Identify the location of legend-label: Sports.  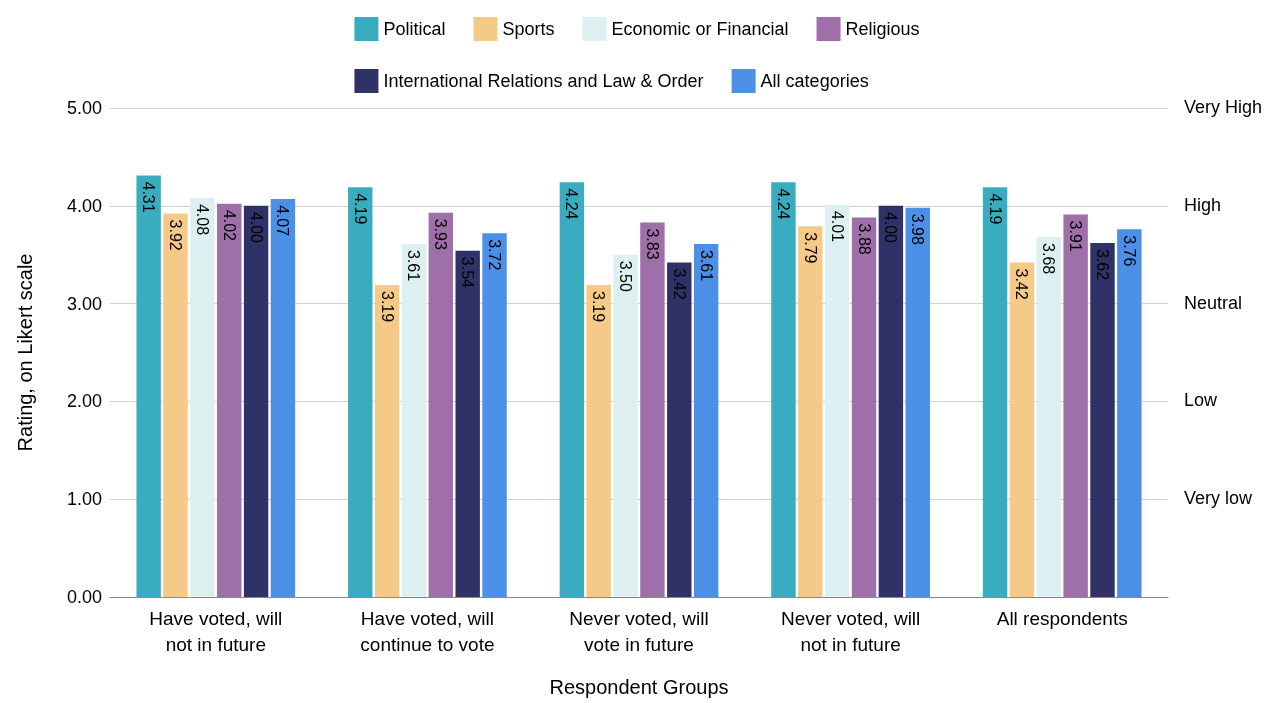
(528, 29).